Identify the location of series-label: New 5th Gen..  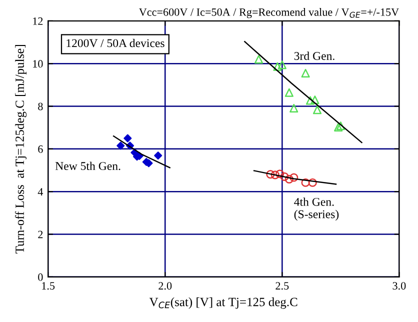
(87, 166).